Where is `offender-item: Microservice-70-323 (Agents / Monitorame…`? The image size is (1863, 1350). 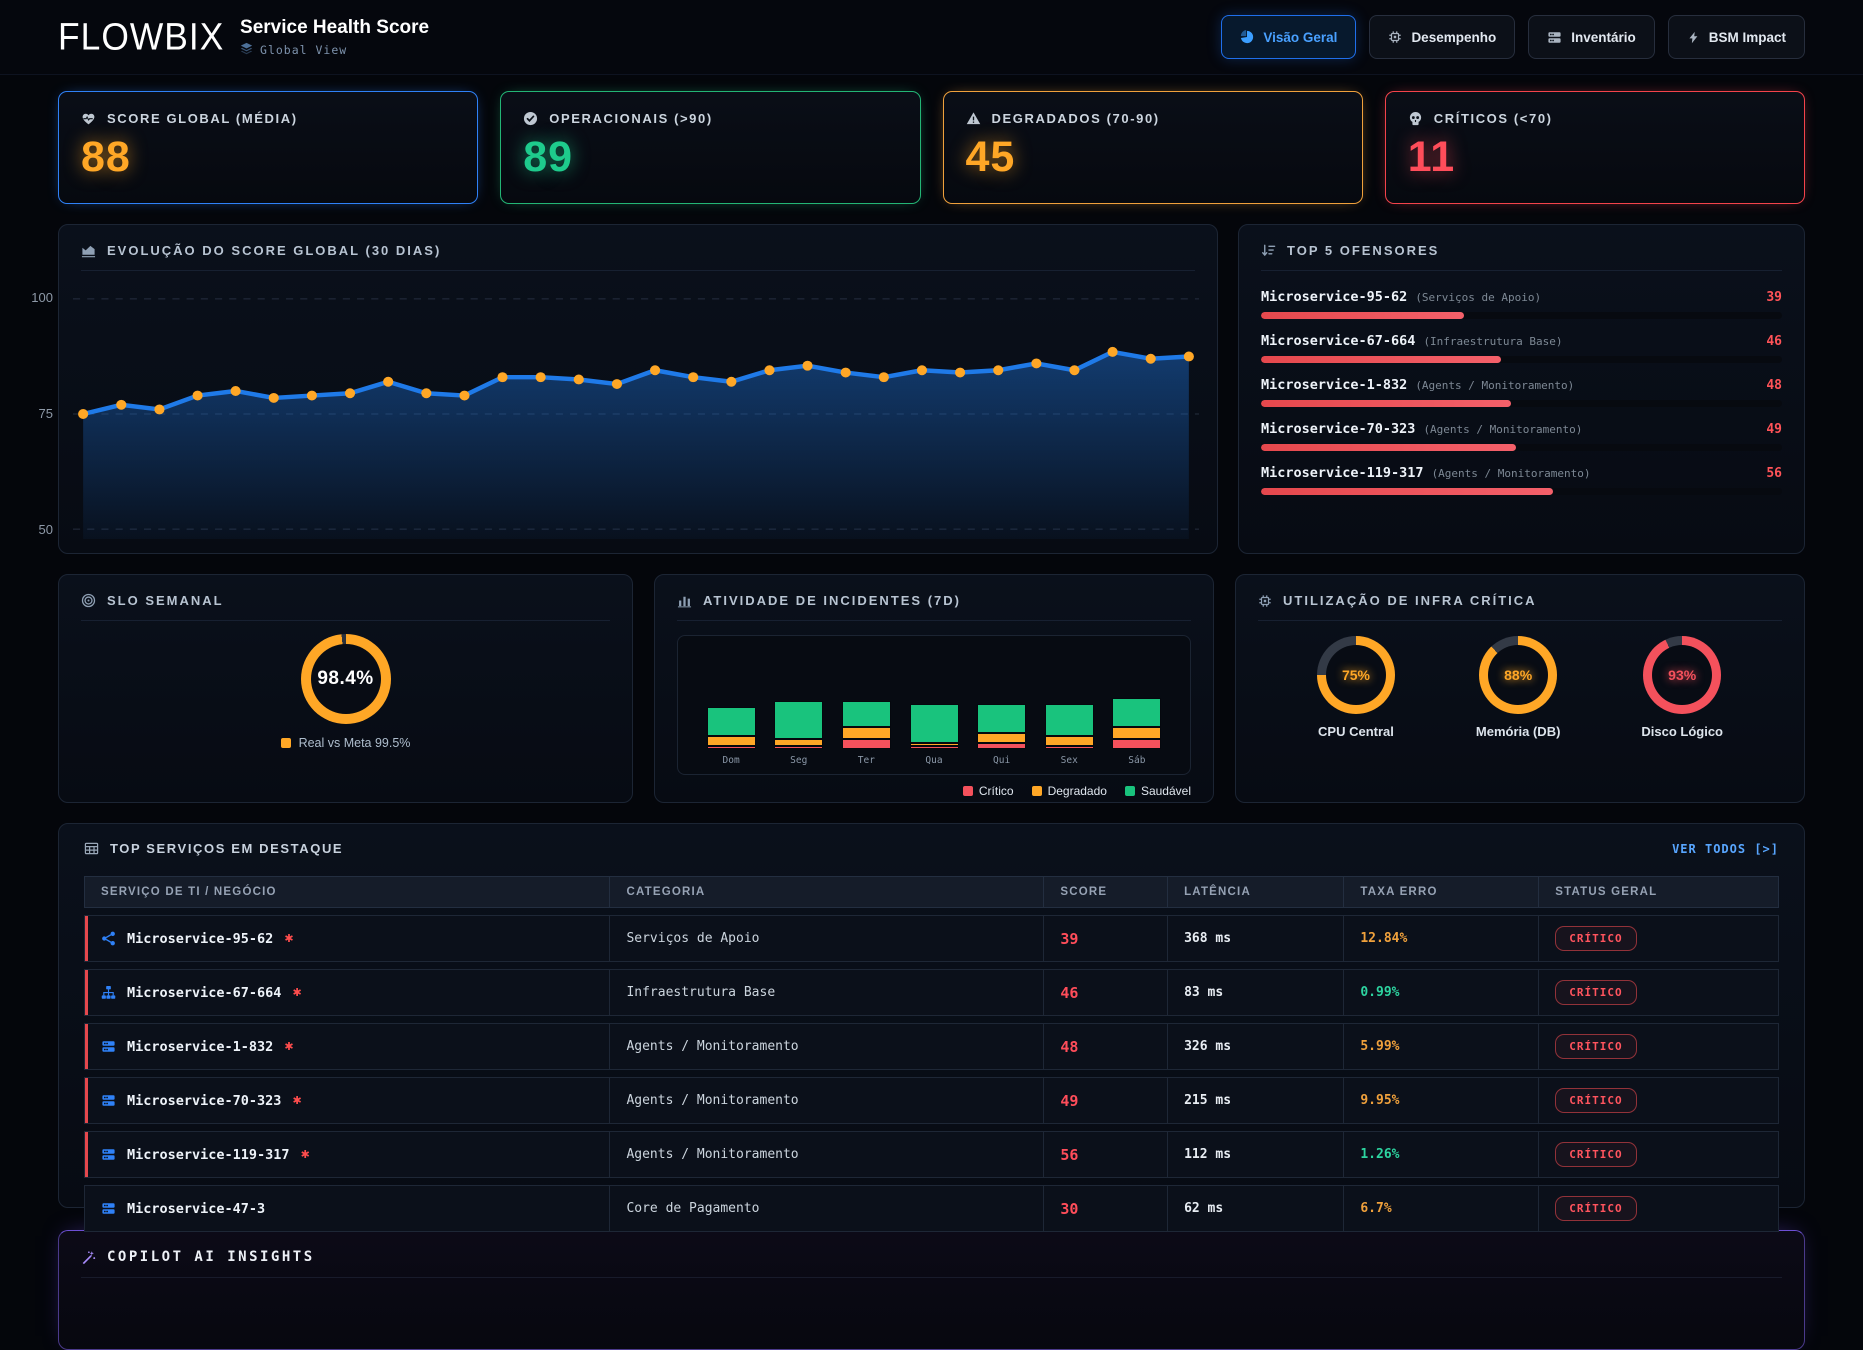 offender-item: Microservice-70-323 (Agents / Monitorame… is located at coordinates (1521, 436).